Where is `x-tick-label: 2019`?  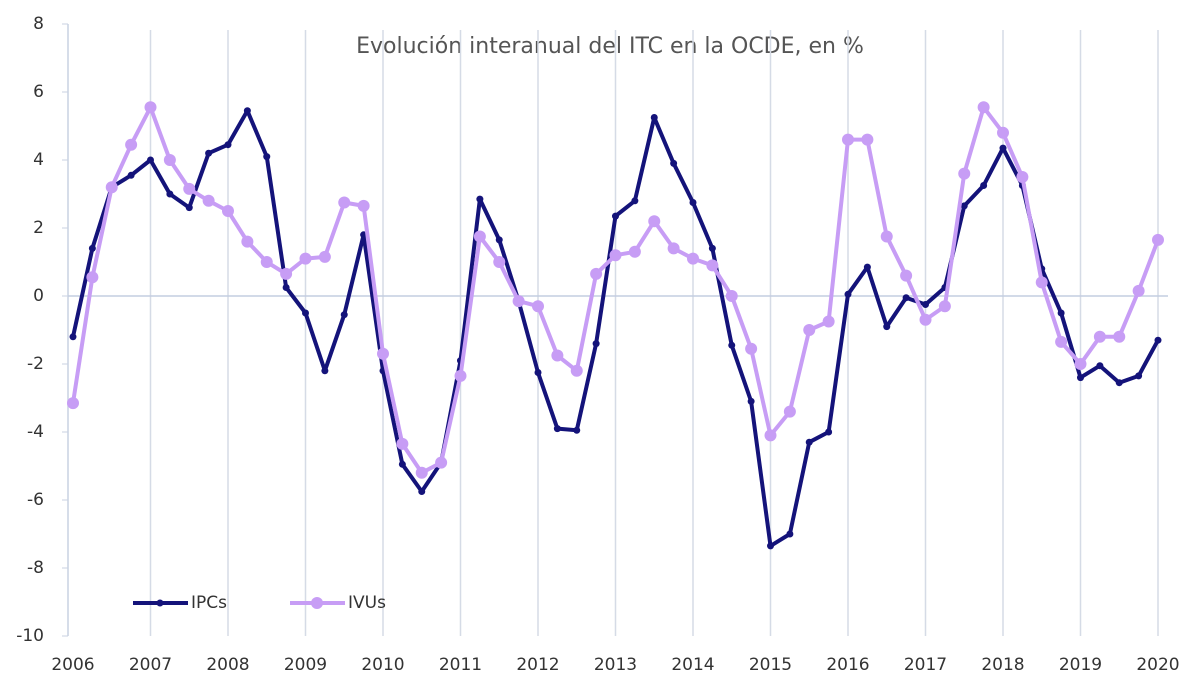 x-tick-label: 2019 is located at coordinates (1080, 665).